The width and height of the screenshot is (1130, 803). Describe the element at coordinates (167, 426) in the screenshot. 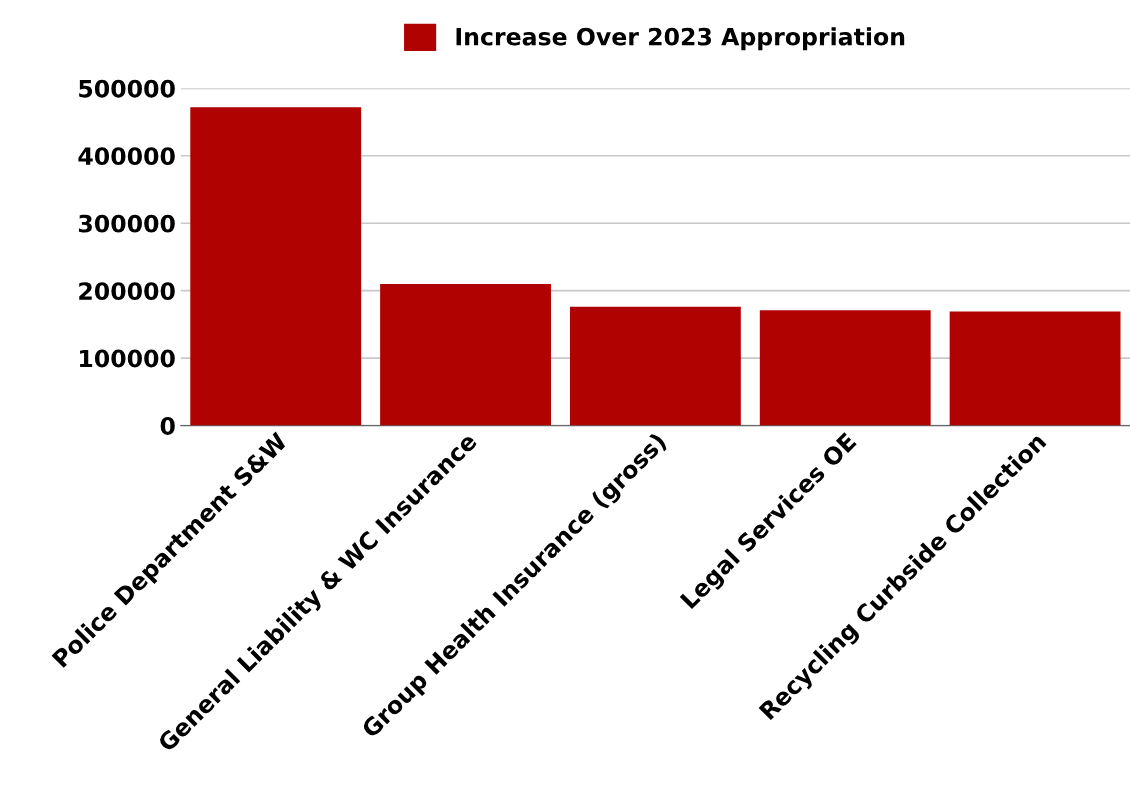

I see `y-tick-label: 0` at that location.